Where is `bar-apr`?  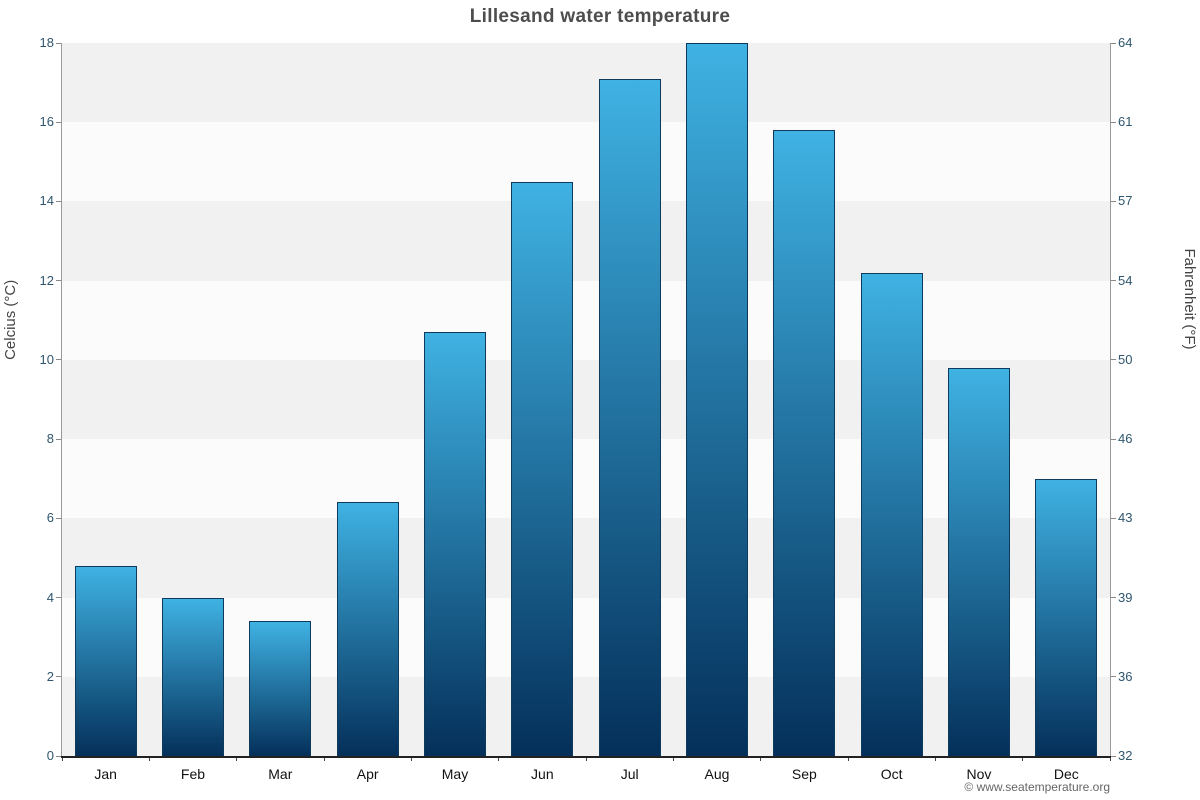
bar-apr is located at coordinates (367, 629).